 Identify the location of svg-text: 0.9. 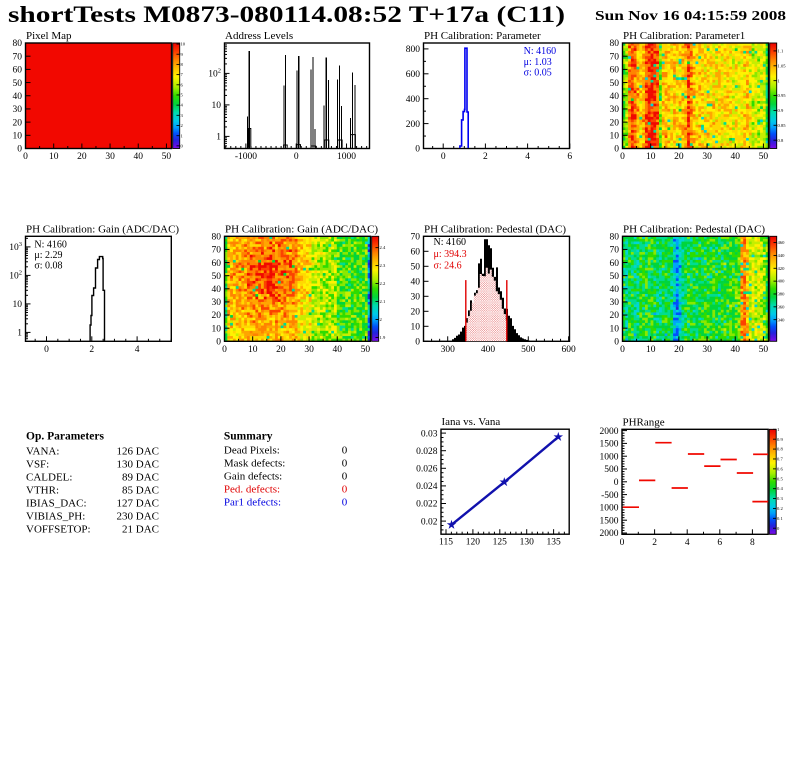
(781, 110).